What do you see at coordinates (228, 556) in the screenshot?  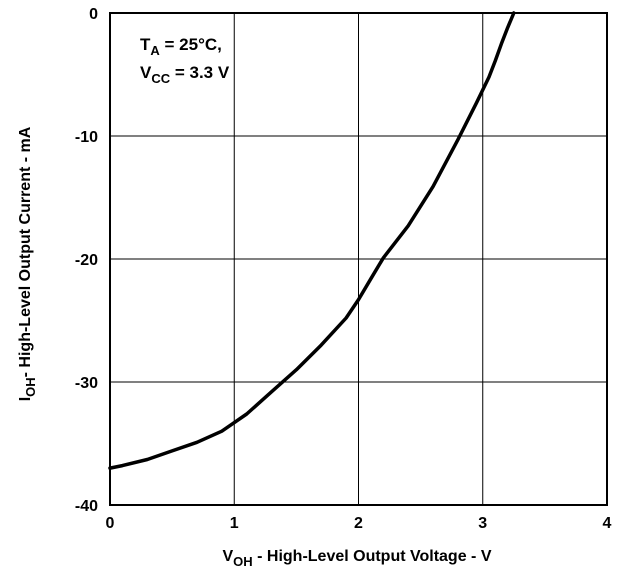 I see `x-axis-title-symbol: V` at bounding box center [228, 556].